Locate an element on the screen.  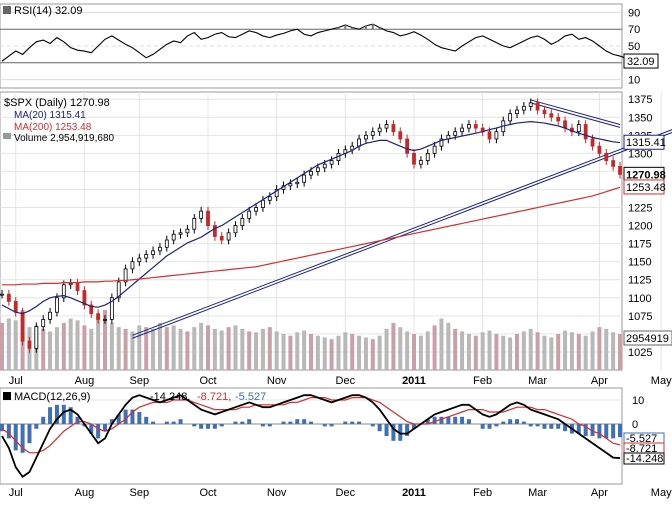
ma200-value-label-box is located at coordinates (644, 187).